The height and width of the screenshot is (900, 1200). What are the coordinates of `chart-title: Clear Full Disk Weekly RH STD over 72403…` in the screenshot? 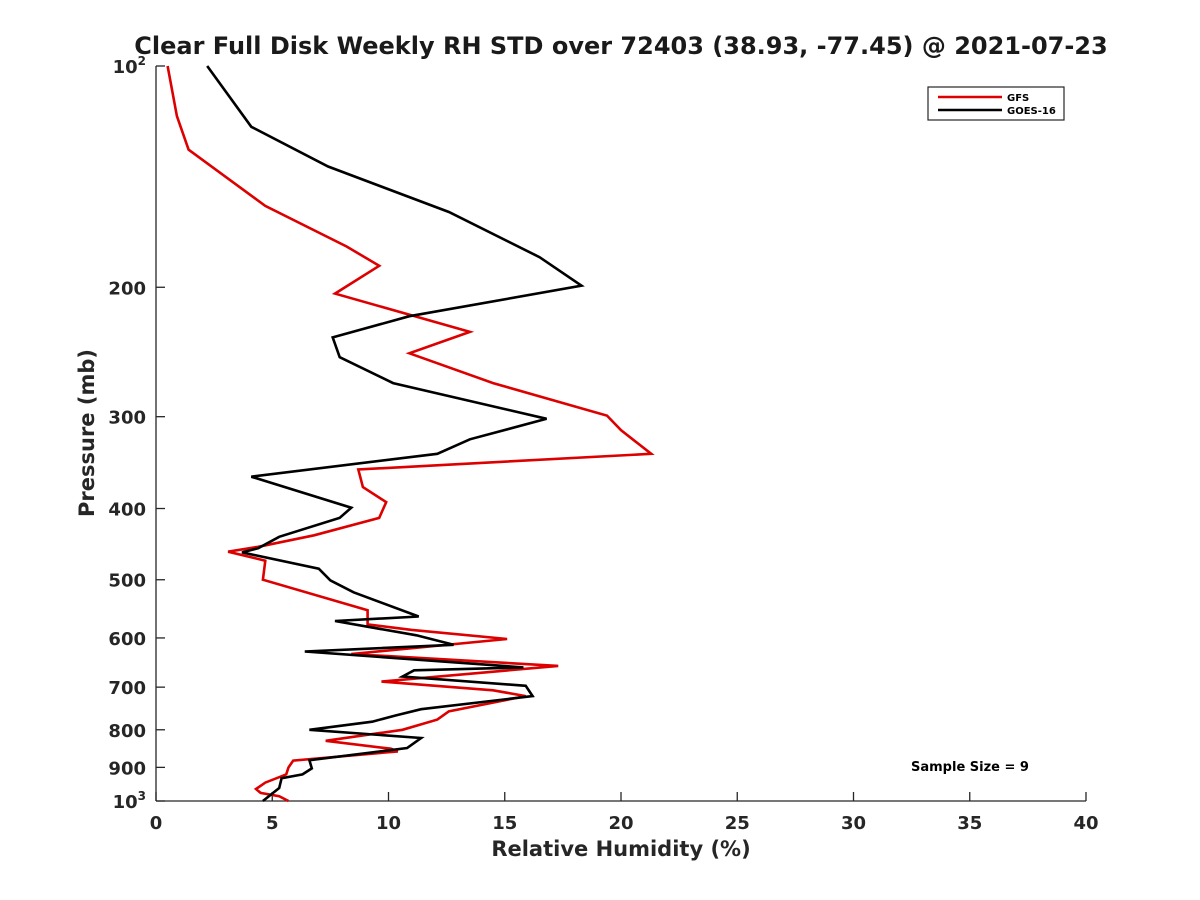 It's located at (620, 46).